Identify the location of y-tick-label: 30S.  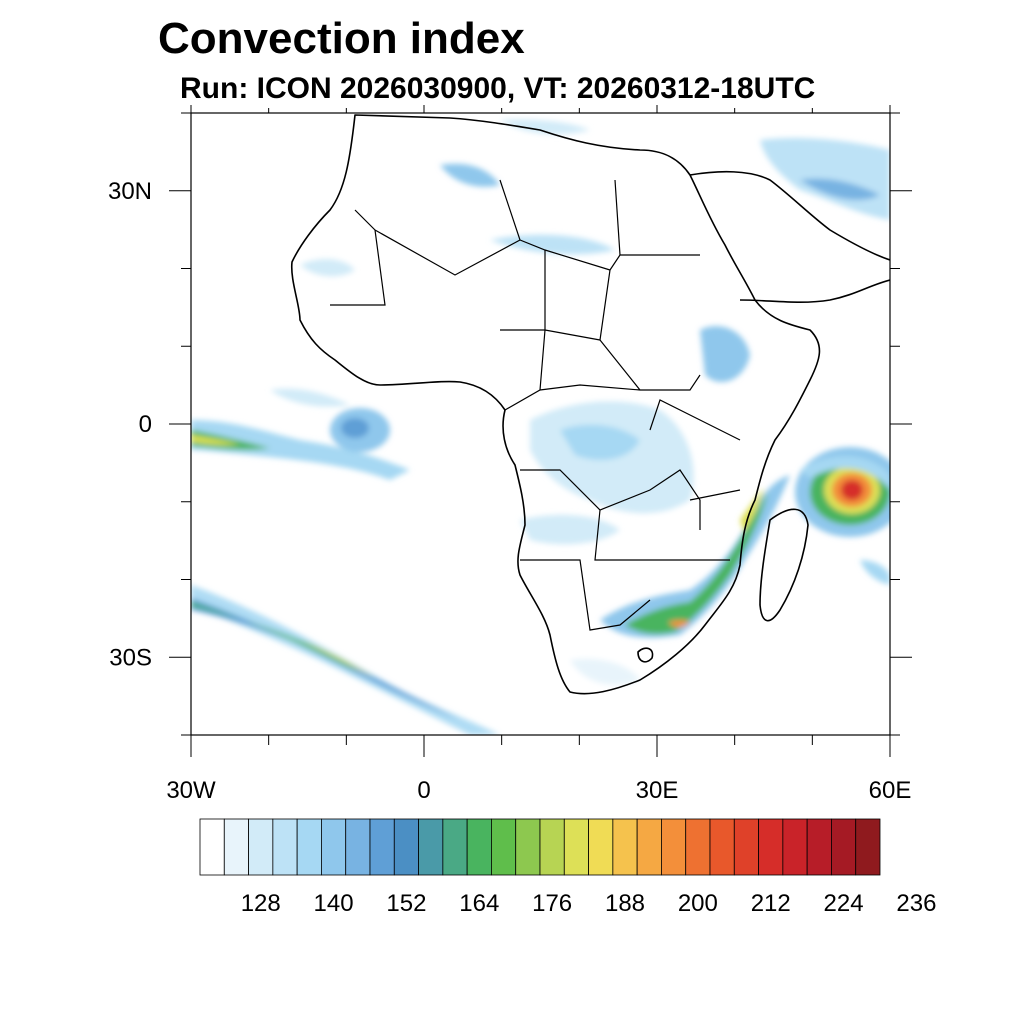
(130, 657).